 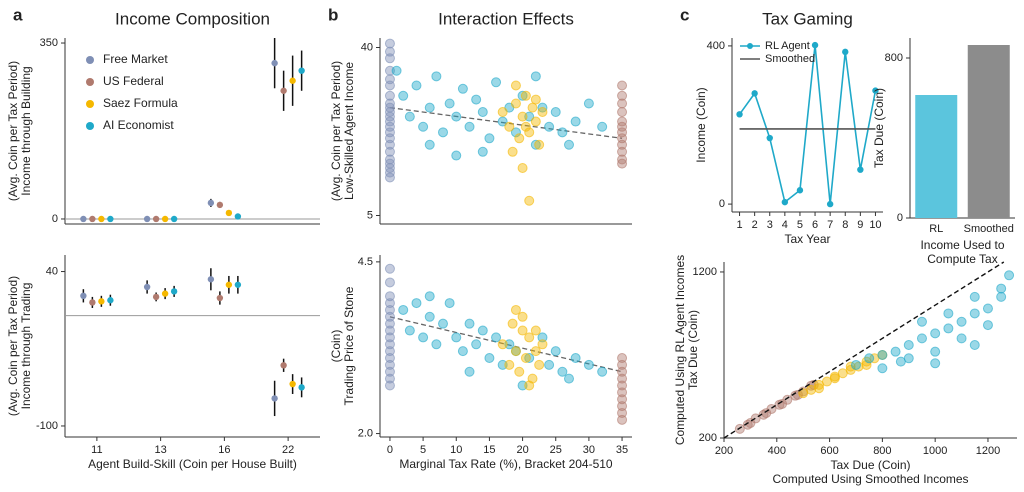 What do you see at coordinates (716, 46) in the screenshot?
I see `y-tick-label: 400` at bounding box center [716, 46].